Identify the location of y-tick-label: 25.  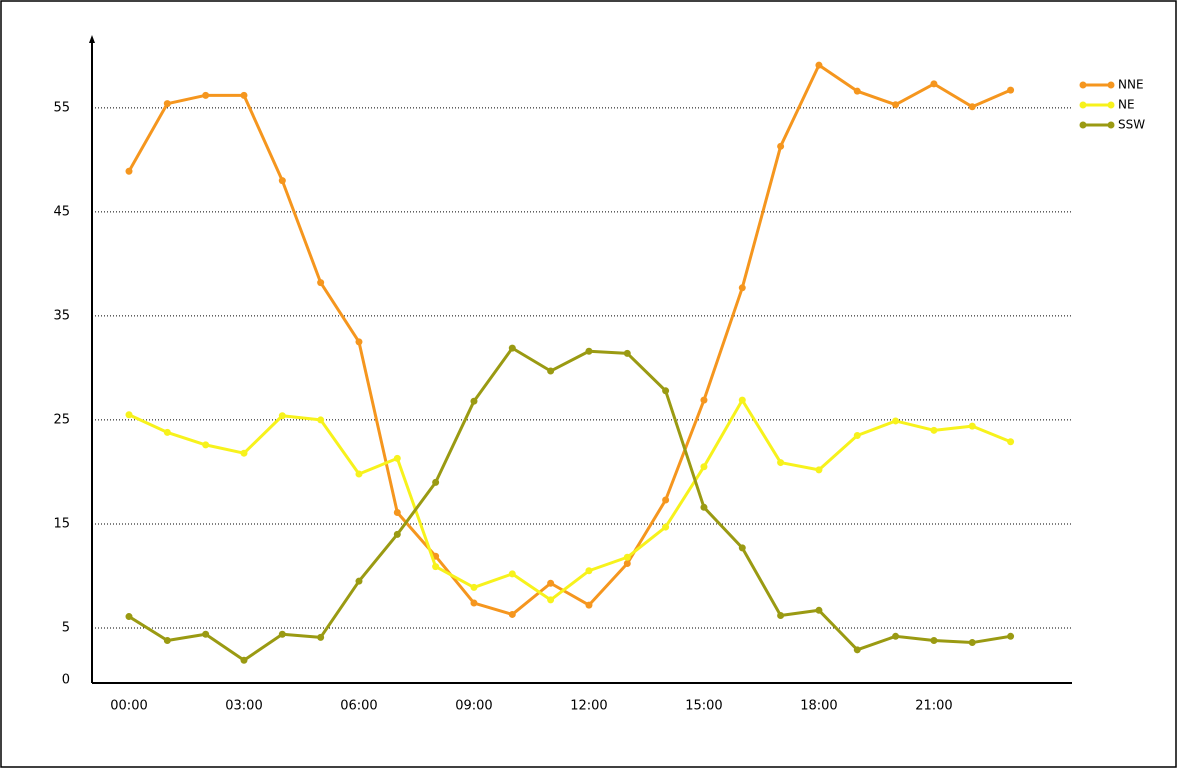
(61, 419).